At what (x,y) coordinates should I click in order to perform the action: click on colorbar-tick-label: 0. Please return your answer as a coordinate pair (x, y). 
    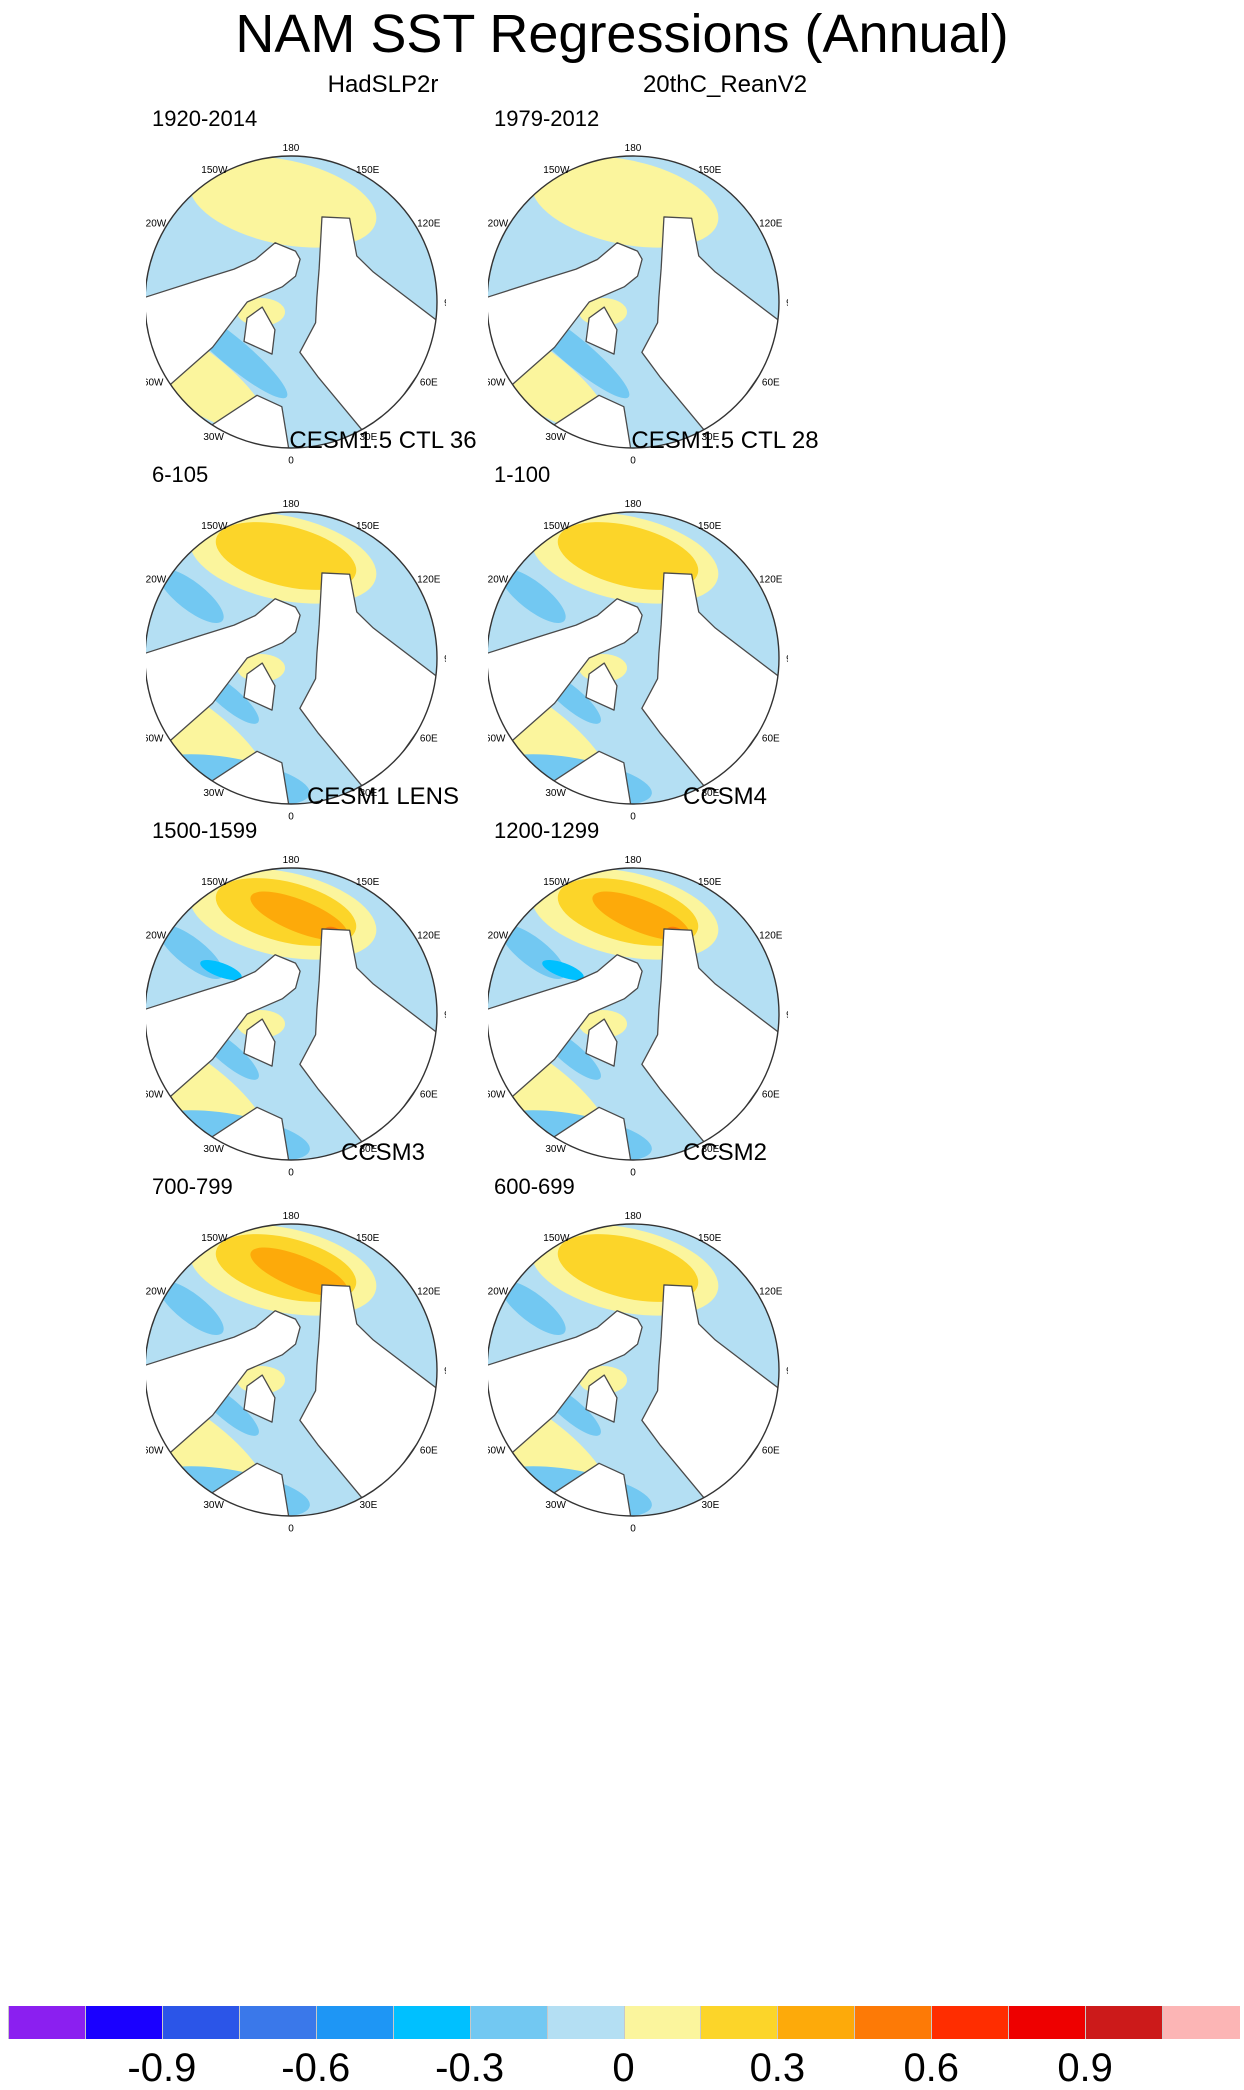
    Looking at the image, I should click on (623, 2068).